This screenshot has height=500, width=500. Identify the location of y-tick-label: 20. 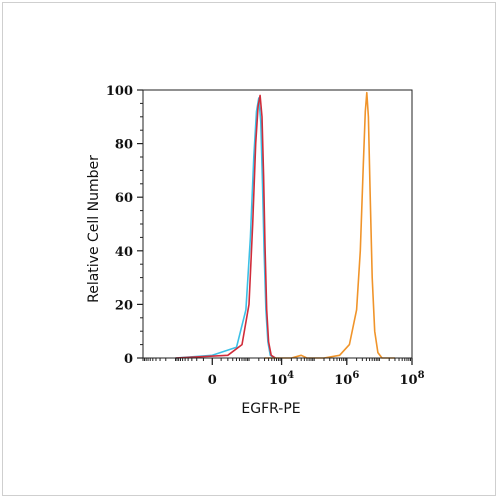
(124, 305).